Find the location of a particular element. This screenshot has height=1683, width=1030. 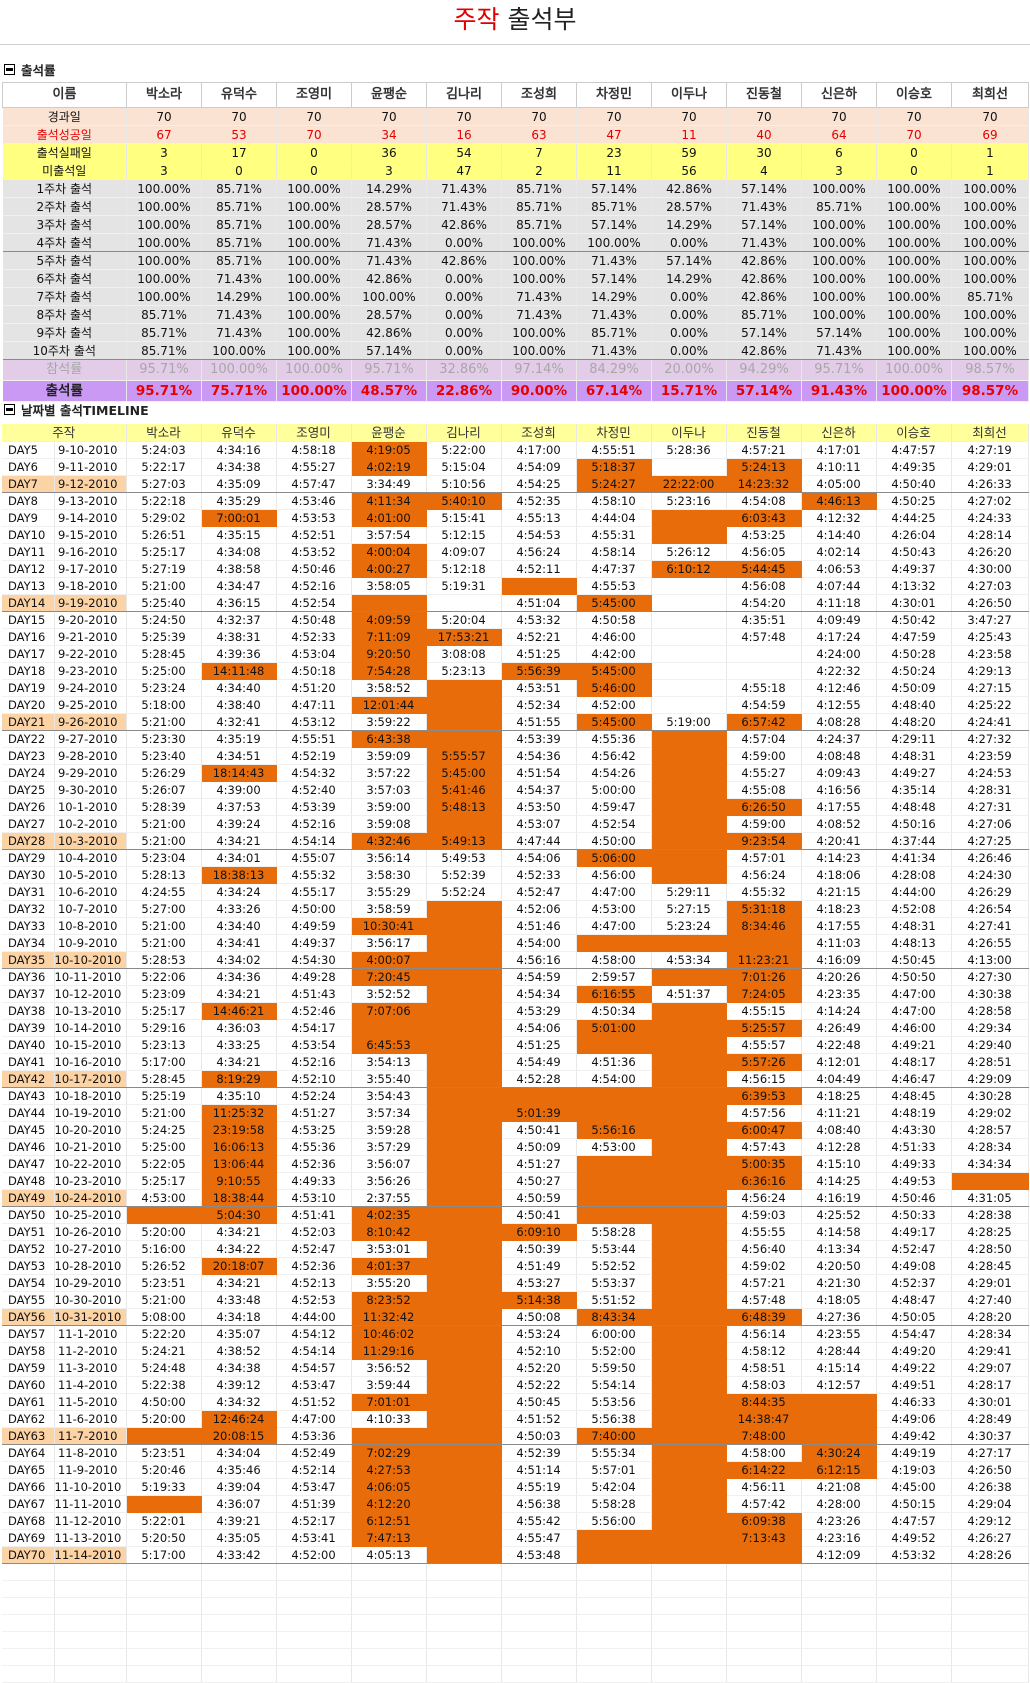

check-time: 4:54:30 is located at coordinates (314, 960).